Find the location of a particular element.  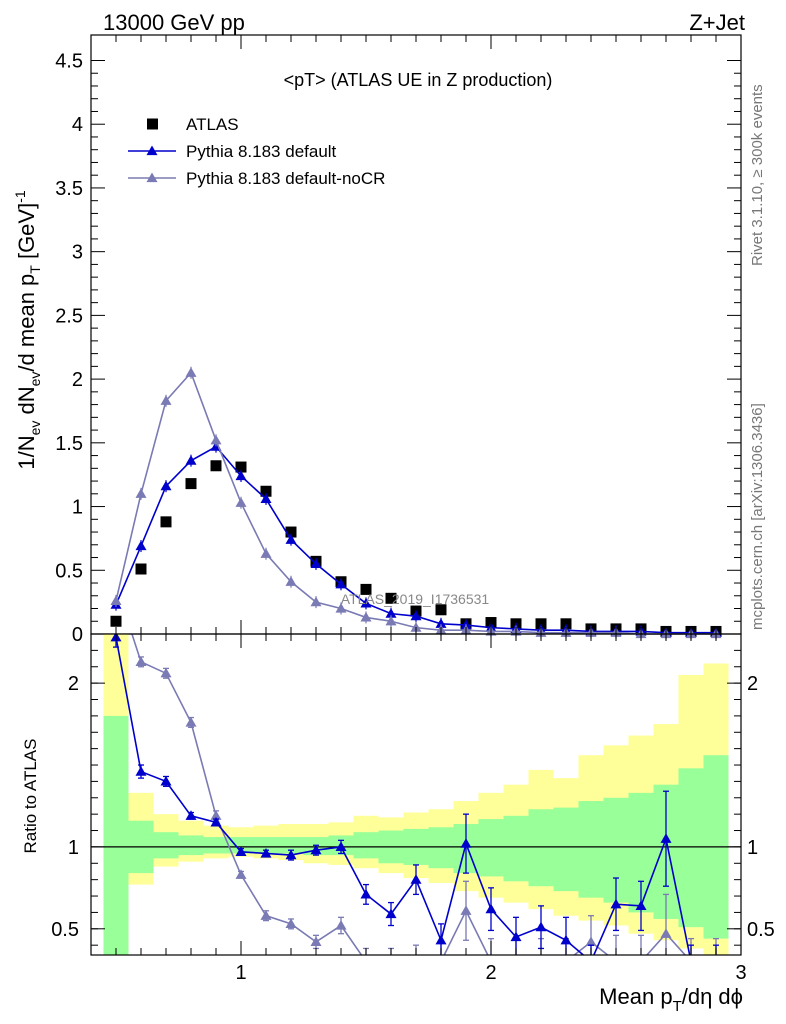

legend-label: Pythia 8.183 default is located at coordinates (261, 151).